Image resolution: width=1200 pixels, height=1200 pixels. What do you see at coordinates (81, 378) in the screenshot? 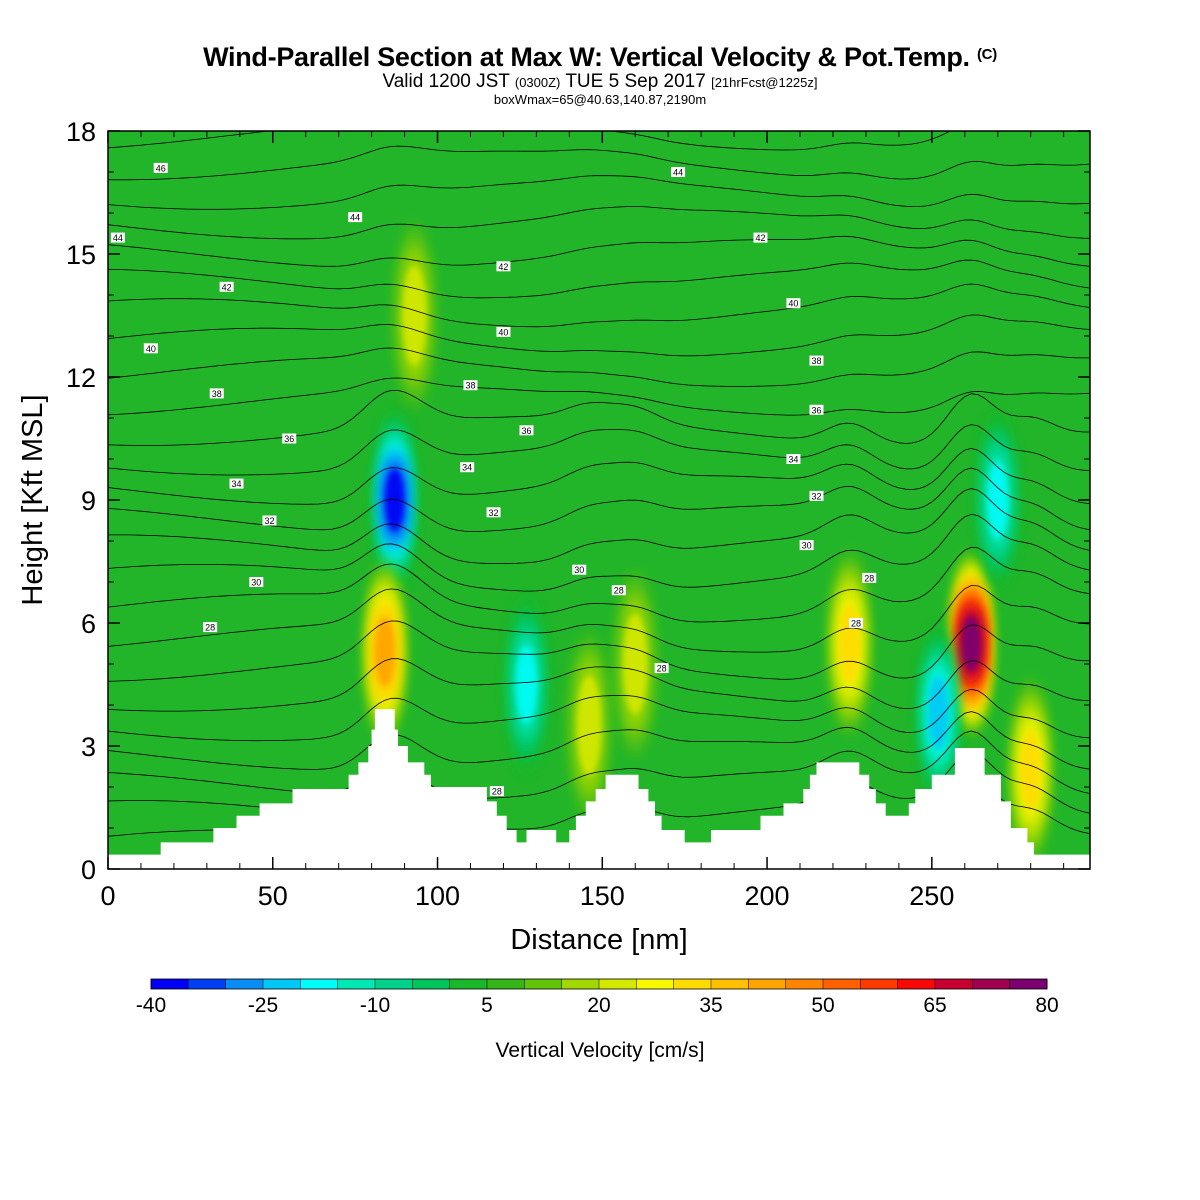
I see `y-tick-label: 12` at bounding box center [81, 378].